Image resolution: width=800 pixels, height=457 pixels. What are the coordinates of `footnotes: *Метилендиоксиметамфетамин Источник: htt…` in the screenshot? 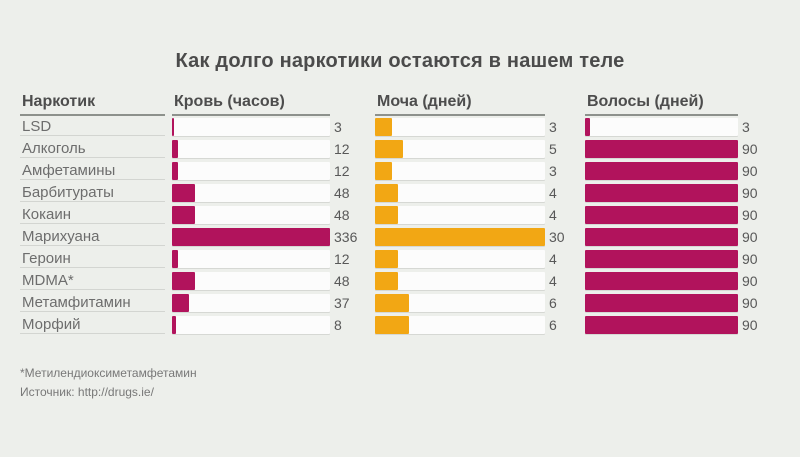 It's located at (400, 383).